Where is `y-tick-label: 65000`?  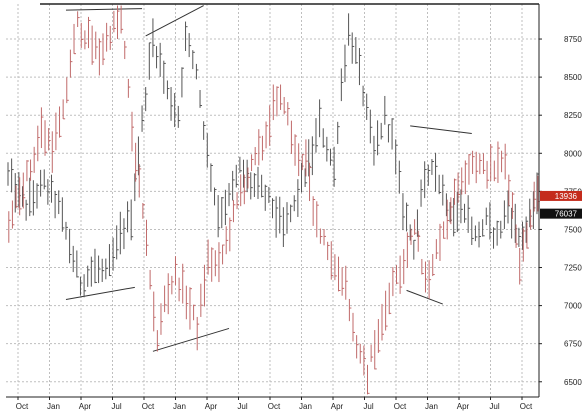 y-tick-label: 65000 is located at coordinates (573, 382).